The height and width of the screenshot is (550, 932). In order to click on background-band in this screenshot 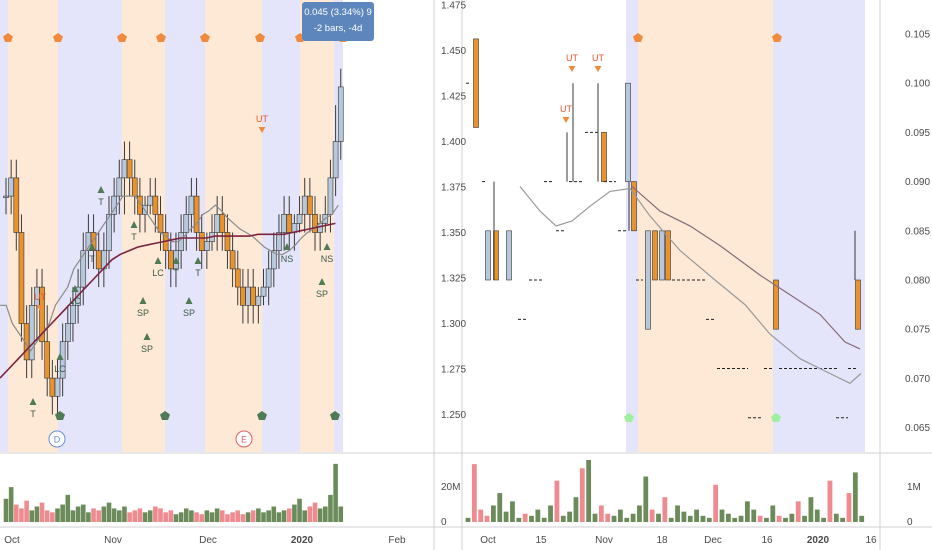, I will do `click(705, 226)`.